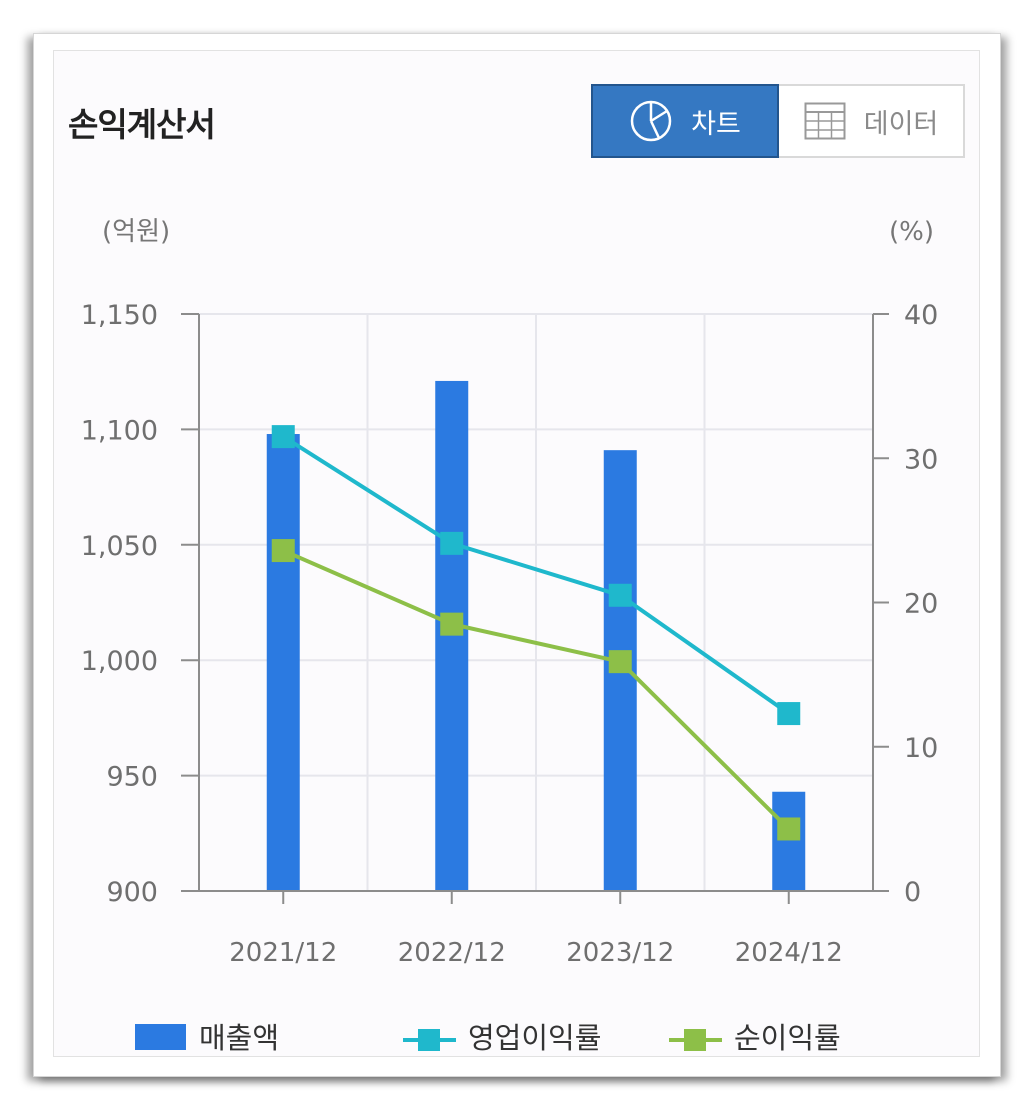 The height and width of the screenshot is (1109, 1032). What do you see at coordinates (911, 232) in the screenshot?
I see `right-axis-unit: (%)` at bounding box center [911, 232].